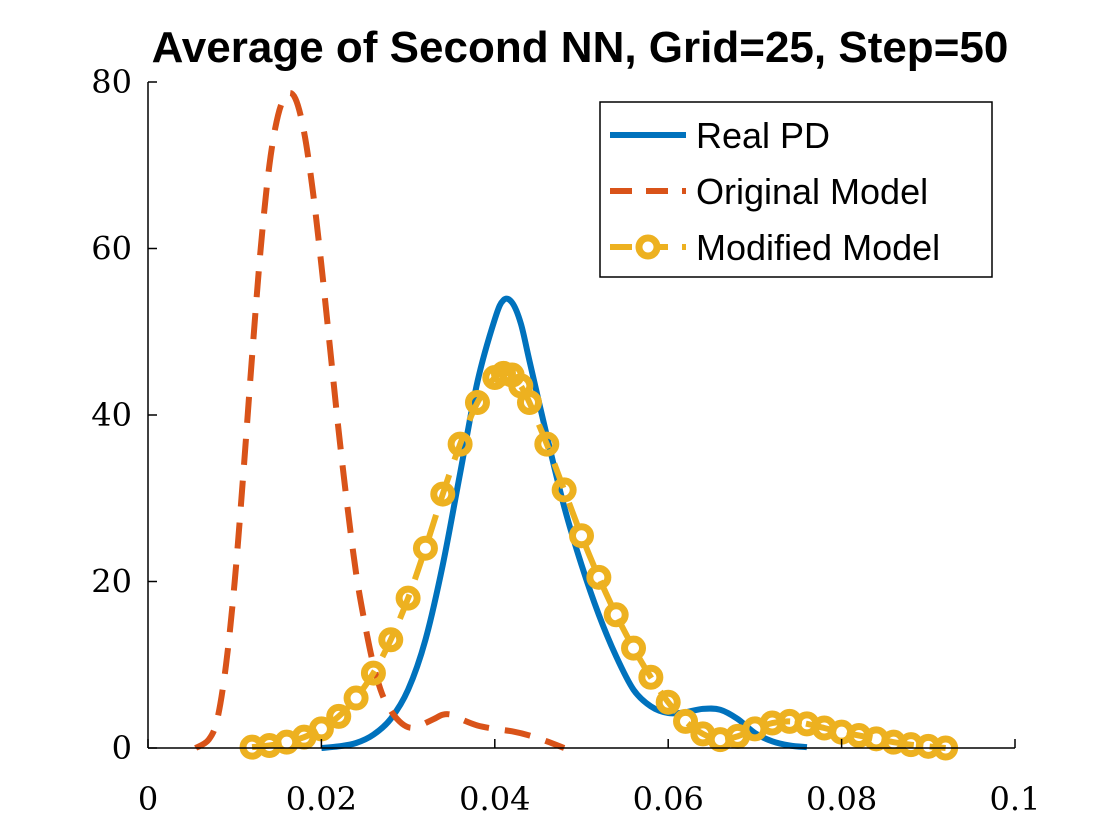  What do you see at coordinates (111, 249) in the screenshot?
I see `y-tick-label: 60` at bounding box center [111, 249].